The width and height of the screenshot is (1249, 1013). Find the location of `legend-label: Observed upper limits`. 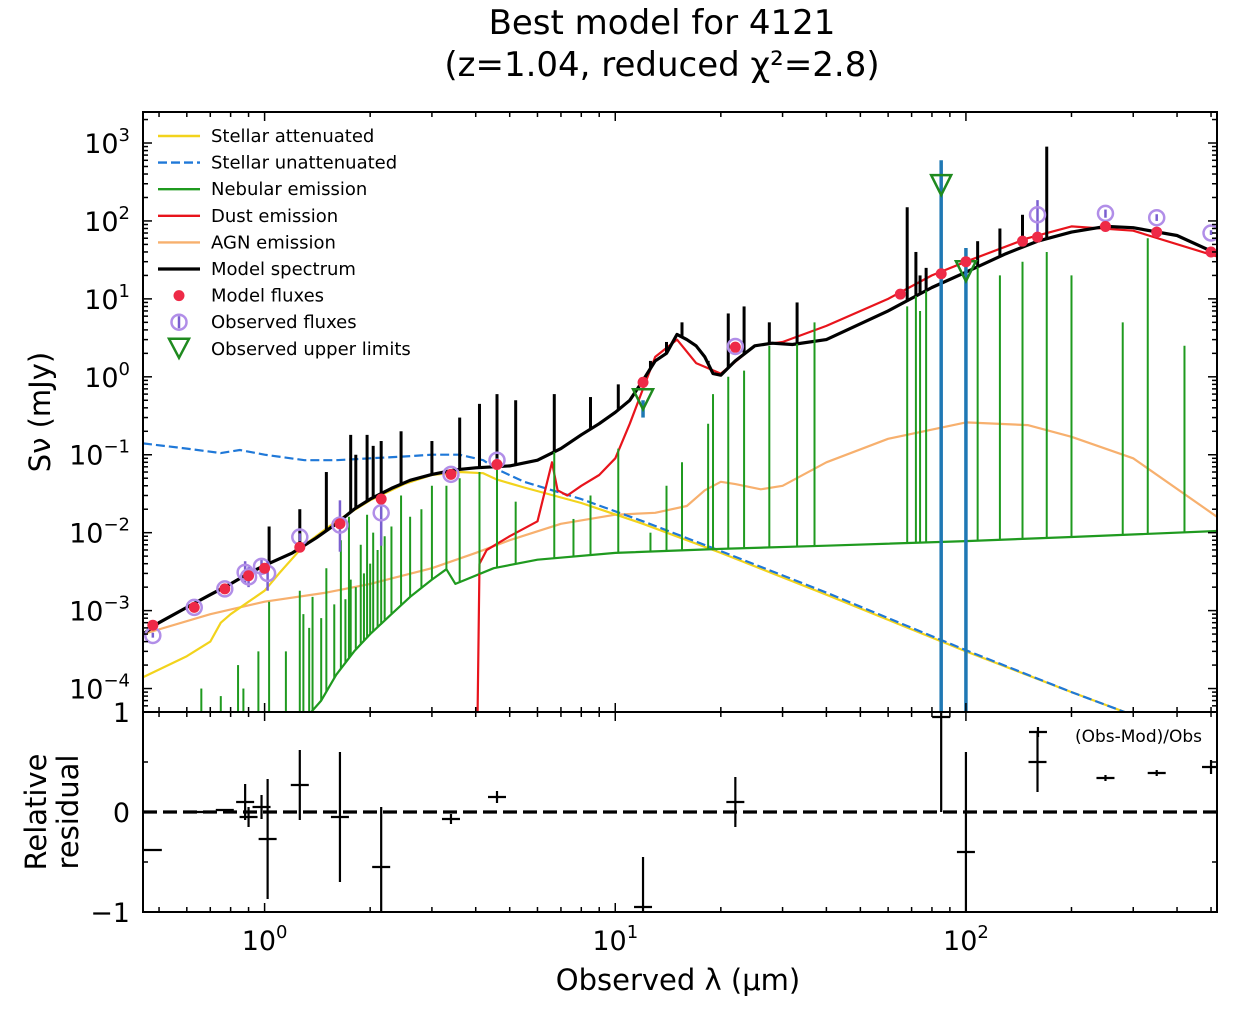

legend-label: Observed upper limits is located at coordinates (311, 349).